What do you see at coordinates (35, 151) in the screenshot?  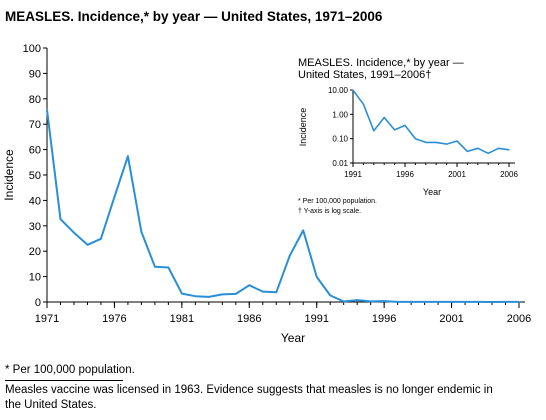 I see `y-tick-label: 60` at bounding box center [35, 151].